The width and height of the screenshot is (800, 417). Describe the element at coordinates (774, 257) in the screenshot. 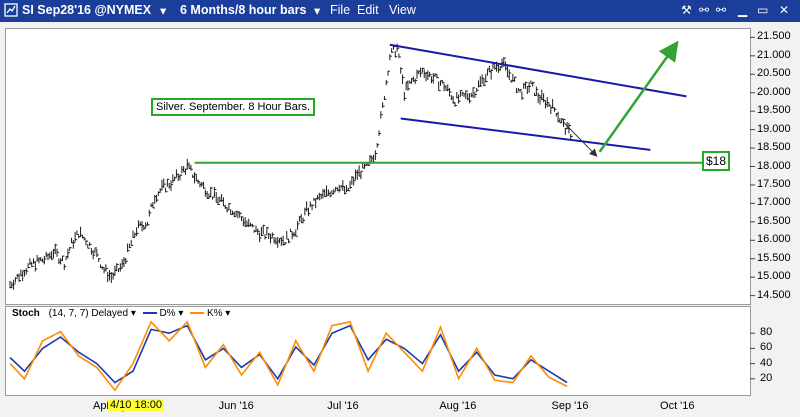

I see `price-tick-label: 15.500` at that location.